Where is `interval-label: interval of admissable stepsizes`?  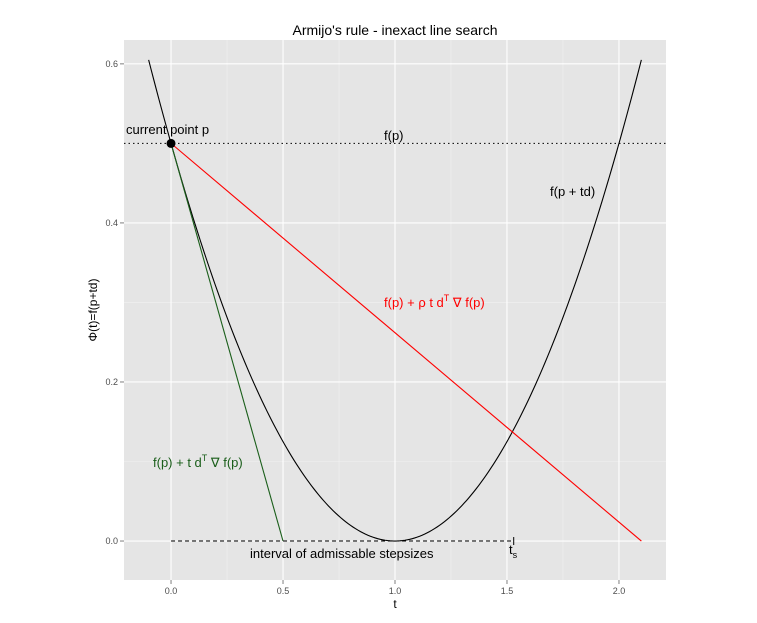
interval-label: interval of admissable stepsizes is located at coordinates (342, 553).